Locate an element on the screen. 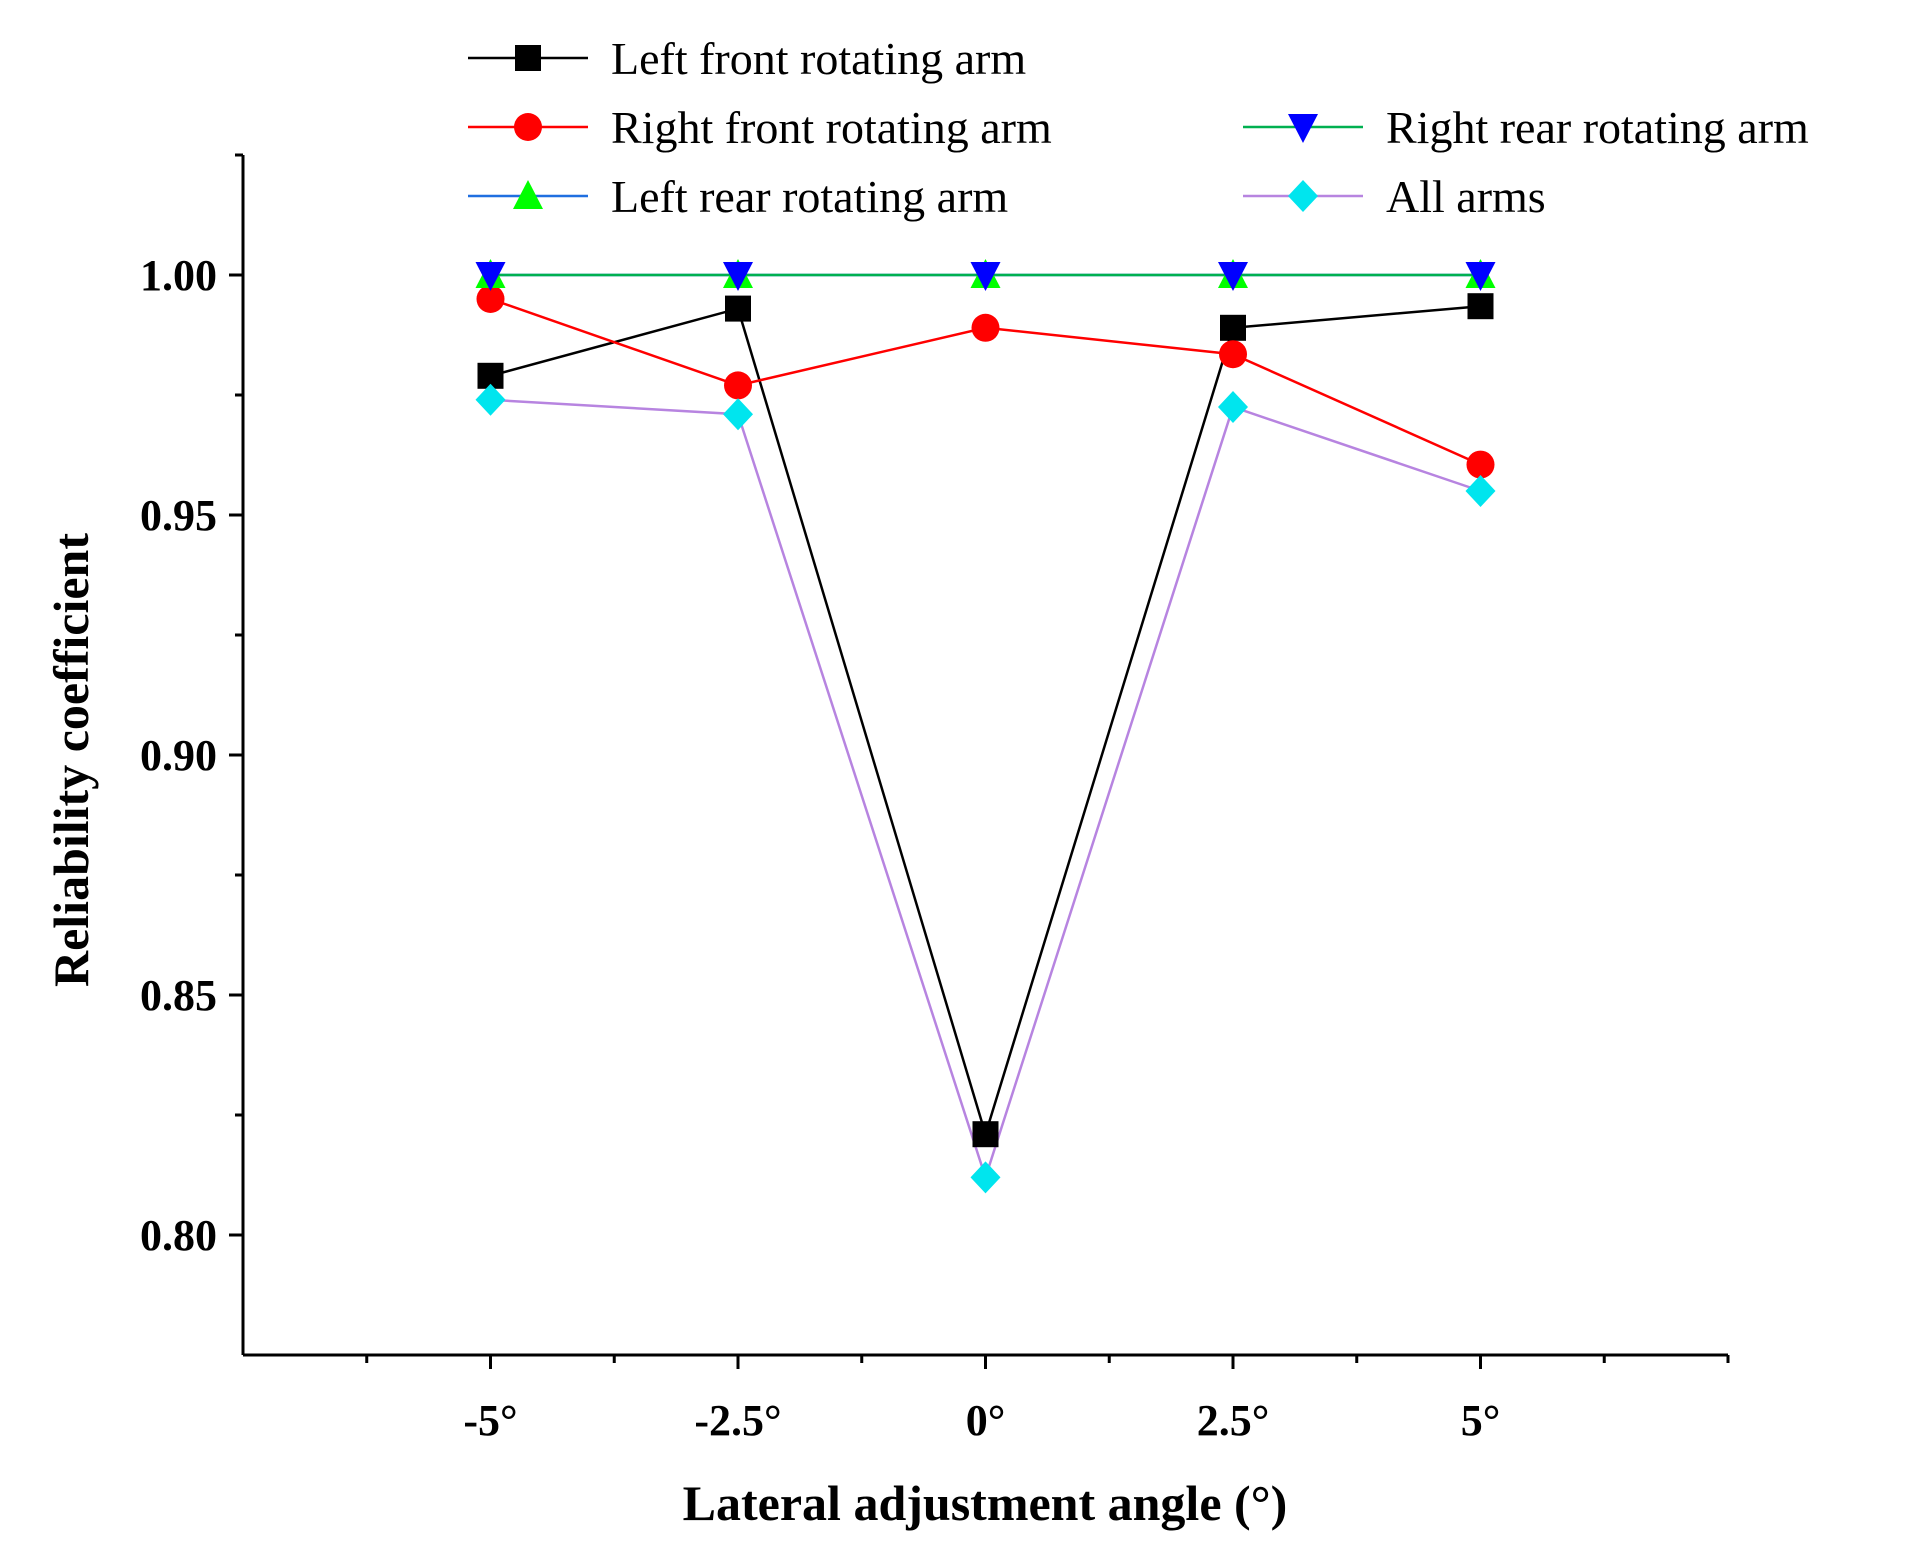  x-tick-label: 0° is located at coordinates (986, 1420).